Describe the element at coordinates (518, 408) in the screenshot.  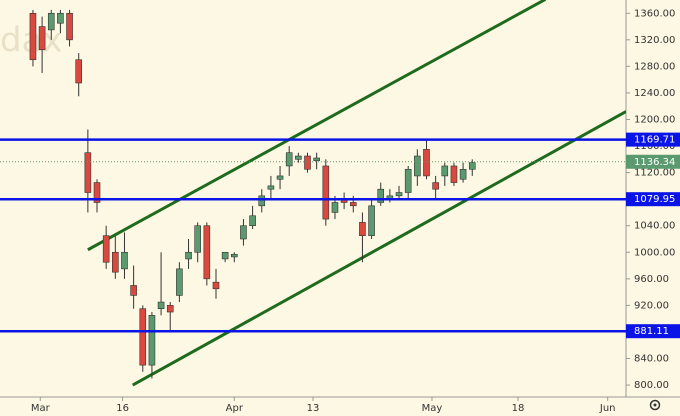
I see `x-tick-label: 18` at that location.